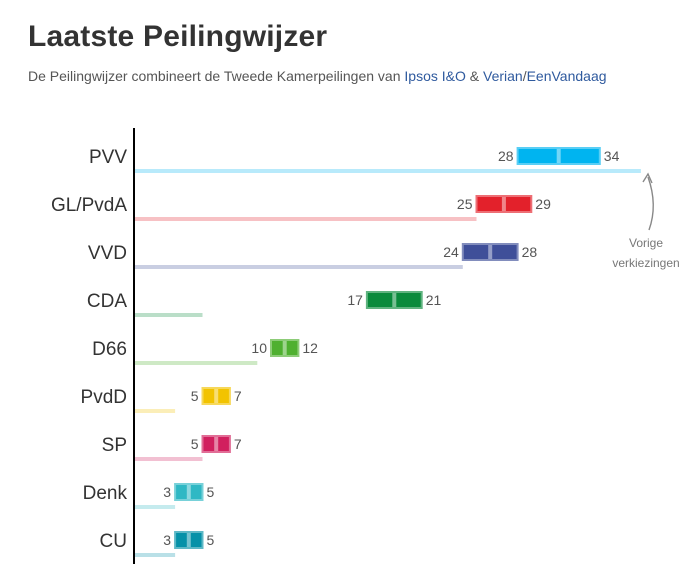 This screenshot has height=564, width=683. Describe the element at coordinates (301, 208) in the screenshot. I see `party-row-gl-pvda: GL/PvdA 25 29` at that location.